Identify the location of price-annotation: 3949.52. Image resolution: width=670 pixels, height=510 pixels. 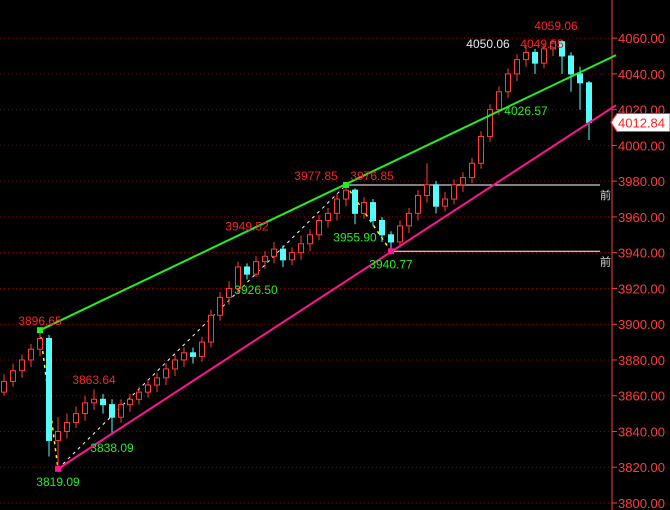
(247, 227).